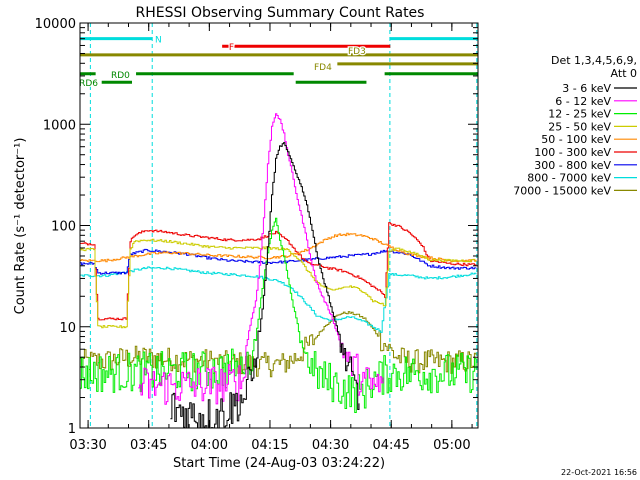 Image resolution: width=640 pixels, height=480 pixels. What do you see at coordinates (583, 101) in the screenshot?
I see `legend-label: 6 - 12 keV` at bounding box center [583, 101].